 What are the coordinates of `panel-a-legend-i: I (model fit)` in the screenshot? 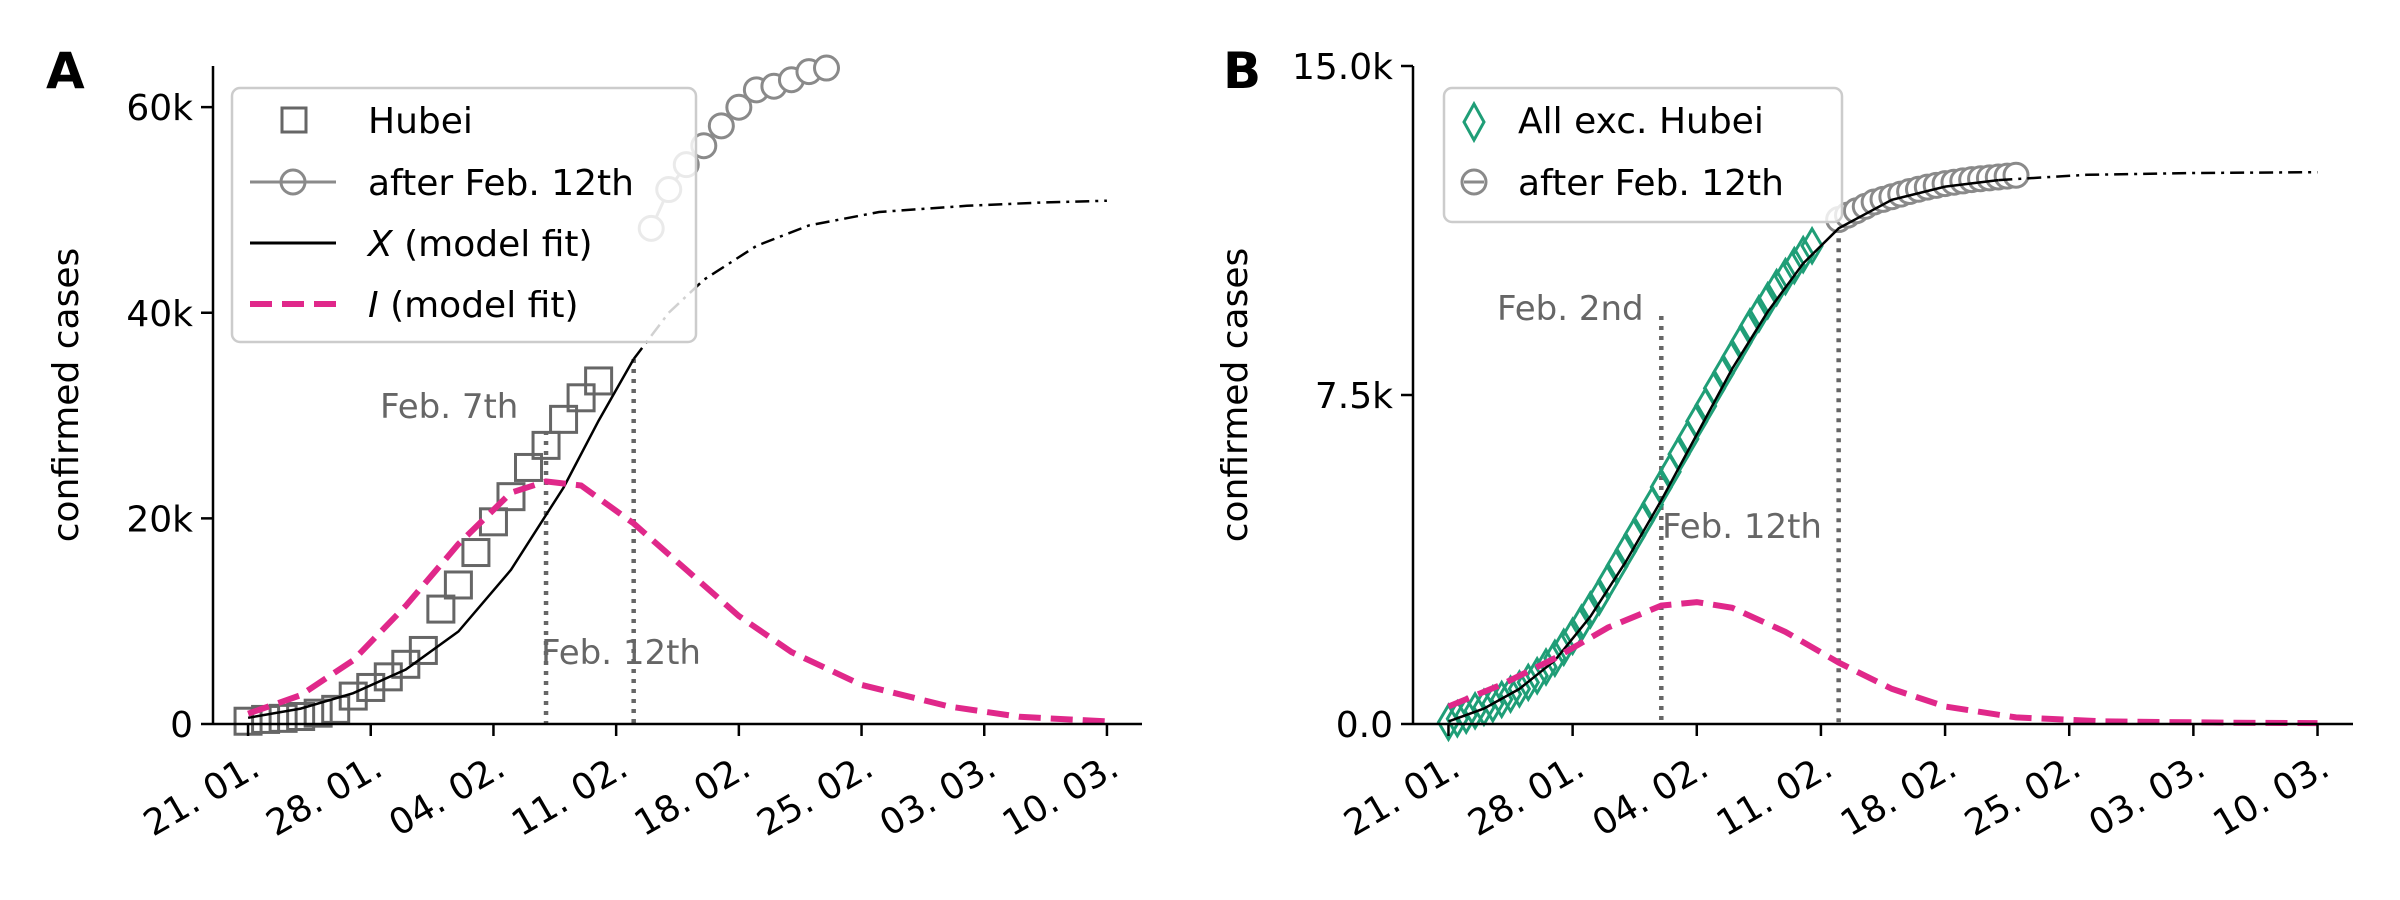 It's located at (473, 305).